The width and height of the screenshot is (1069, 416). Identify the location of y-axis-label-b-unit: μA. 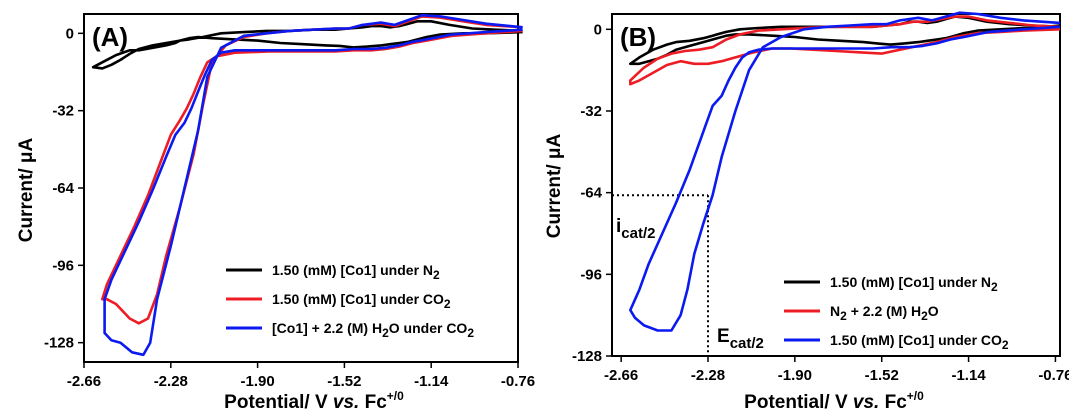
(554, 146).